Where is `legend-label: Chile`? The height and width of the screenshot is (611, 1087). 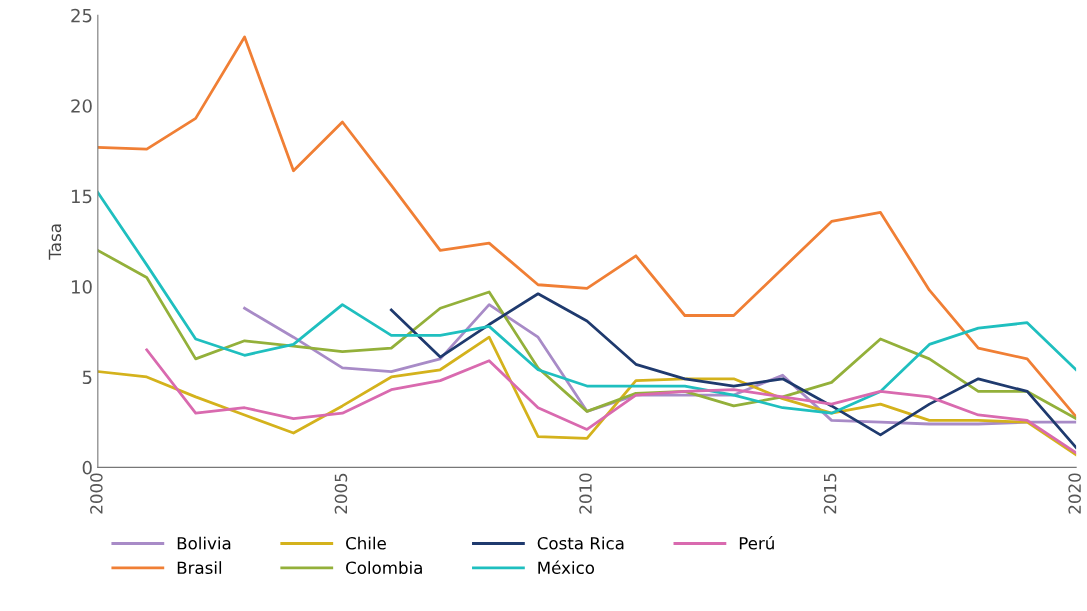 legend-label: Chile is located at coordinates (366, 543).